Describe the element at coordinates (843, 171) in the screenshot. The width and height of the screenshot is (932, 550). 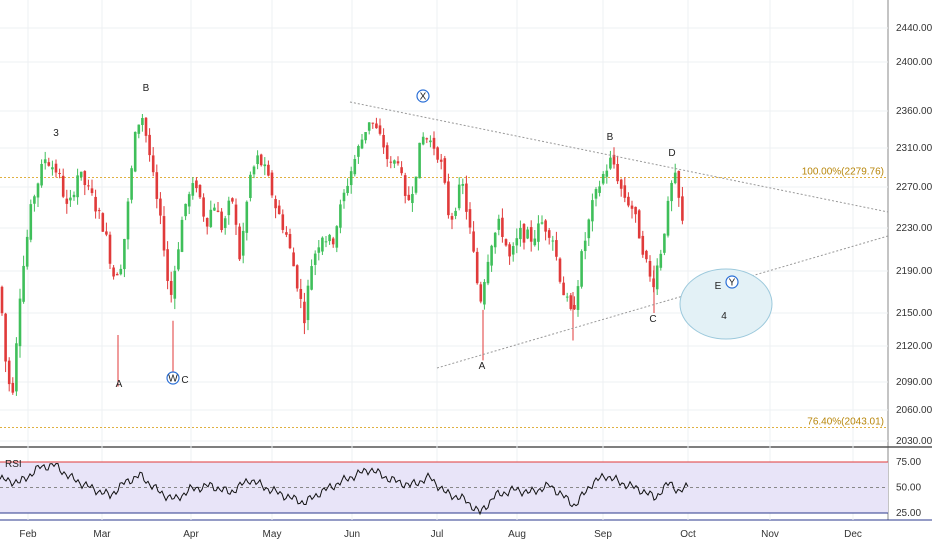
I see `fib-label: 100.00%(2279.76)` at that location.